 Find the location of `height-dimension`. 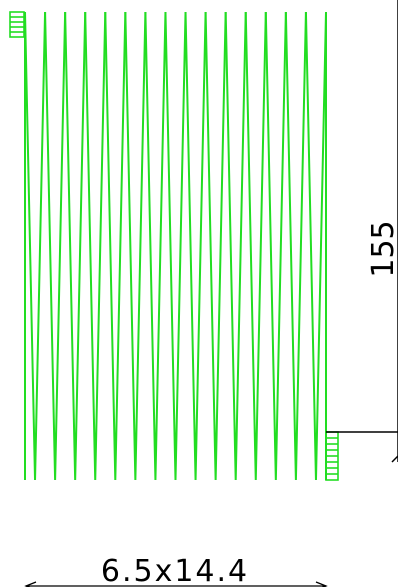

height-dimension is located at coordinates (362, 231).